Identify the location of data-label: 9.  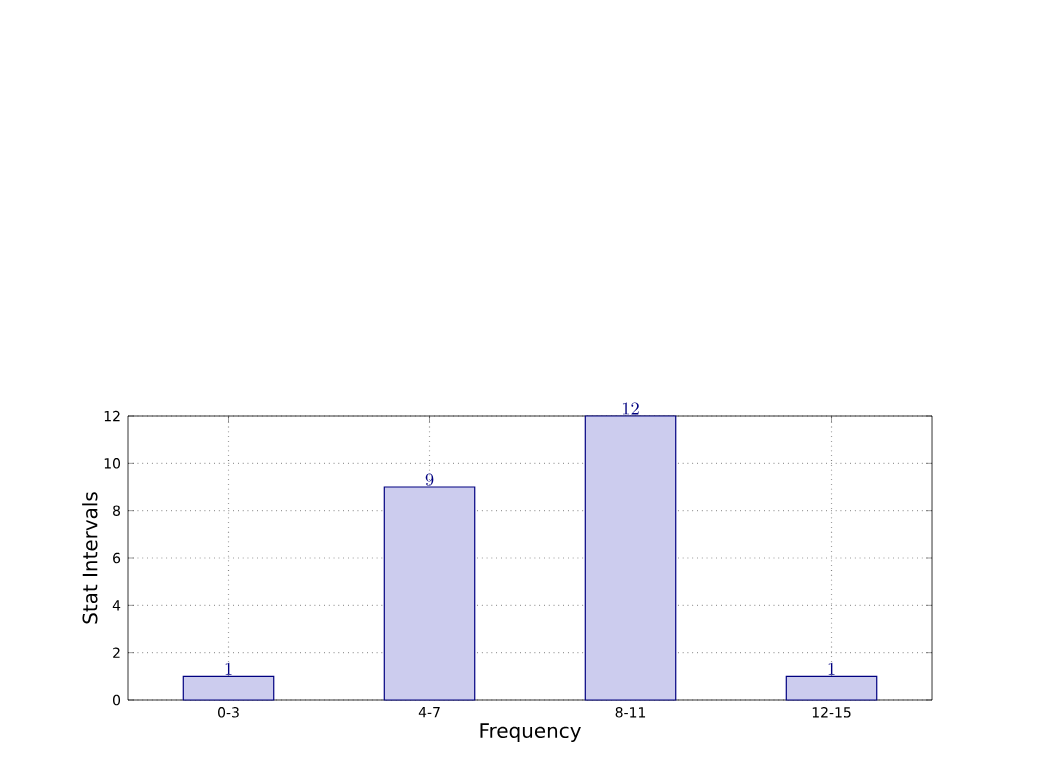
(429, 479).